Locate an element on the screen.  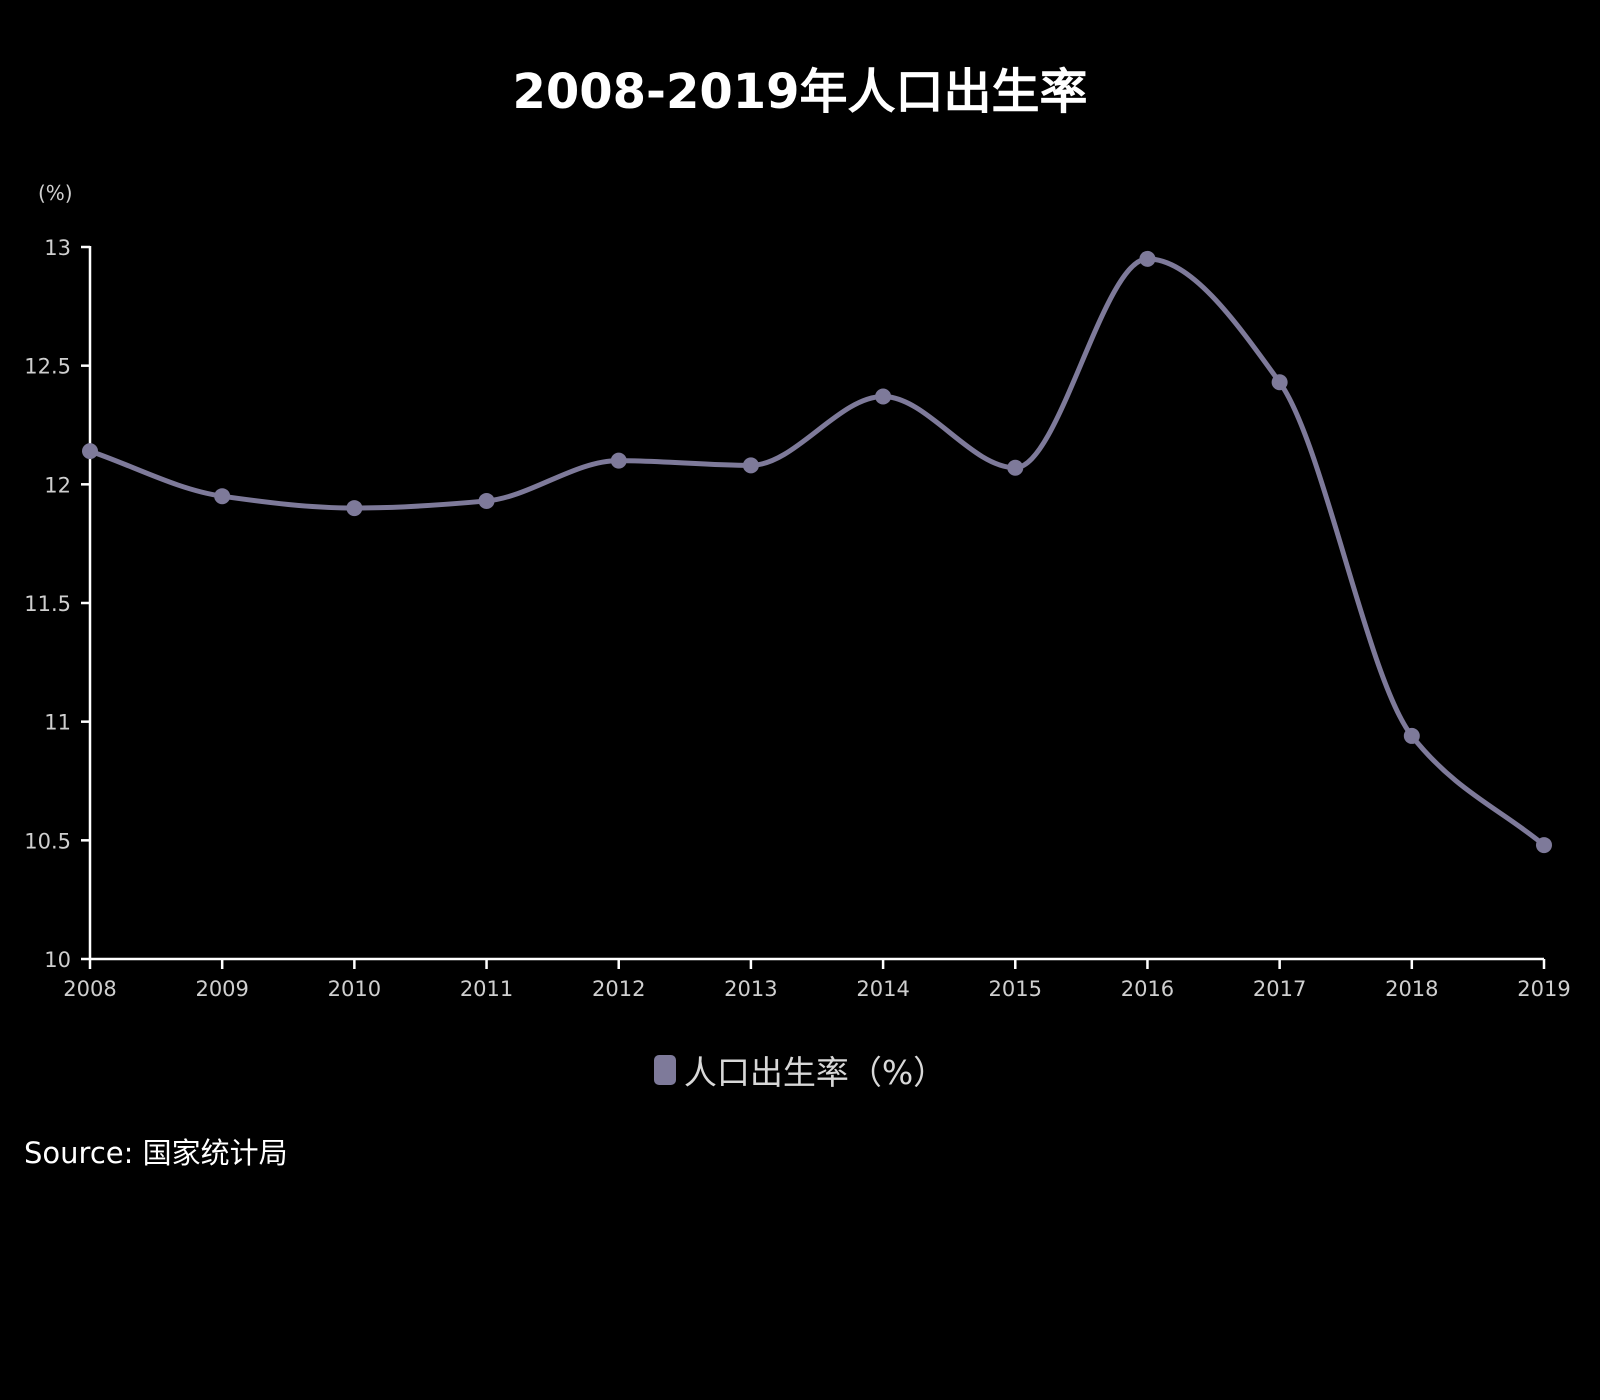
legend-label: 人口出生率（%） is located at coordinates (815, 1072).